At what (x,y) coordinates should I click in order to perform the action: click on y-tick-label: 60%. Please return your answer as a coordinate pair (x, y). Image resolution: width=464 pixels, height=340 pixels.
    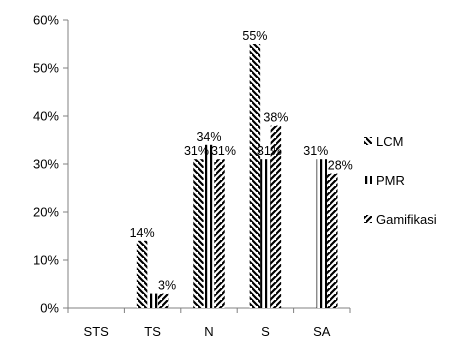
    Looking at the image, I should click on (46, 20).